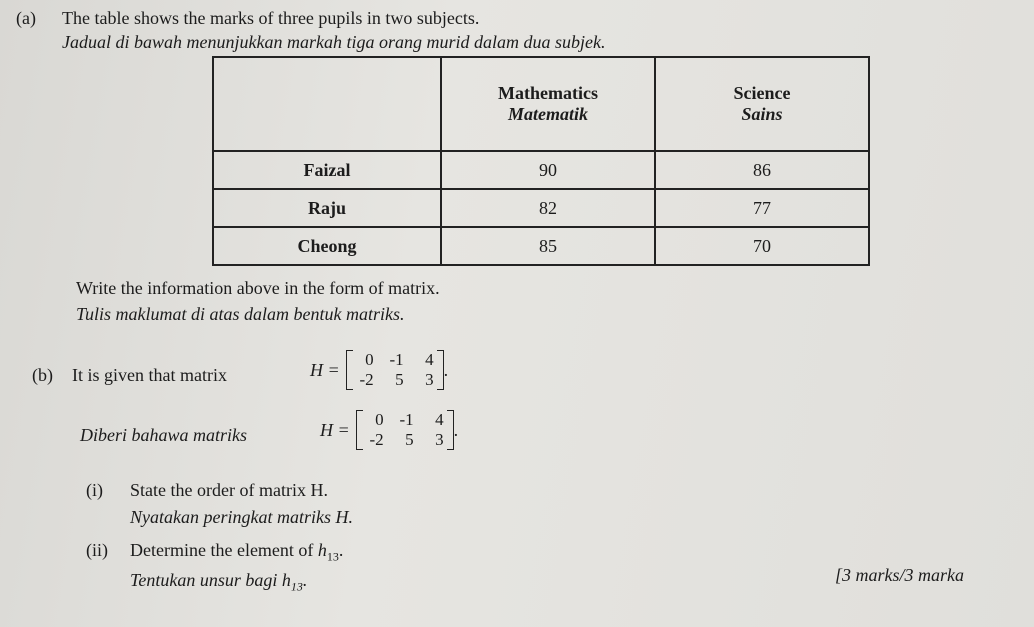  Describe the element at coordinates (97, 550) in the screenshot. I see `sub-label: (ii)` at that location.